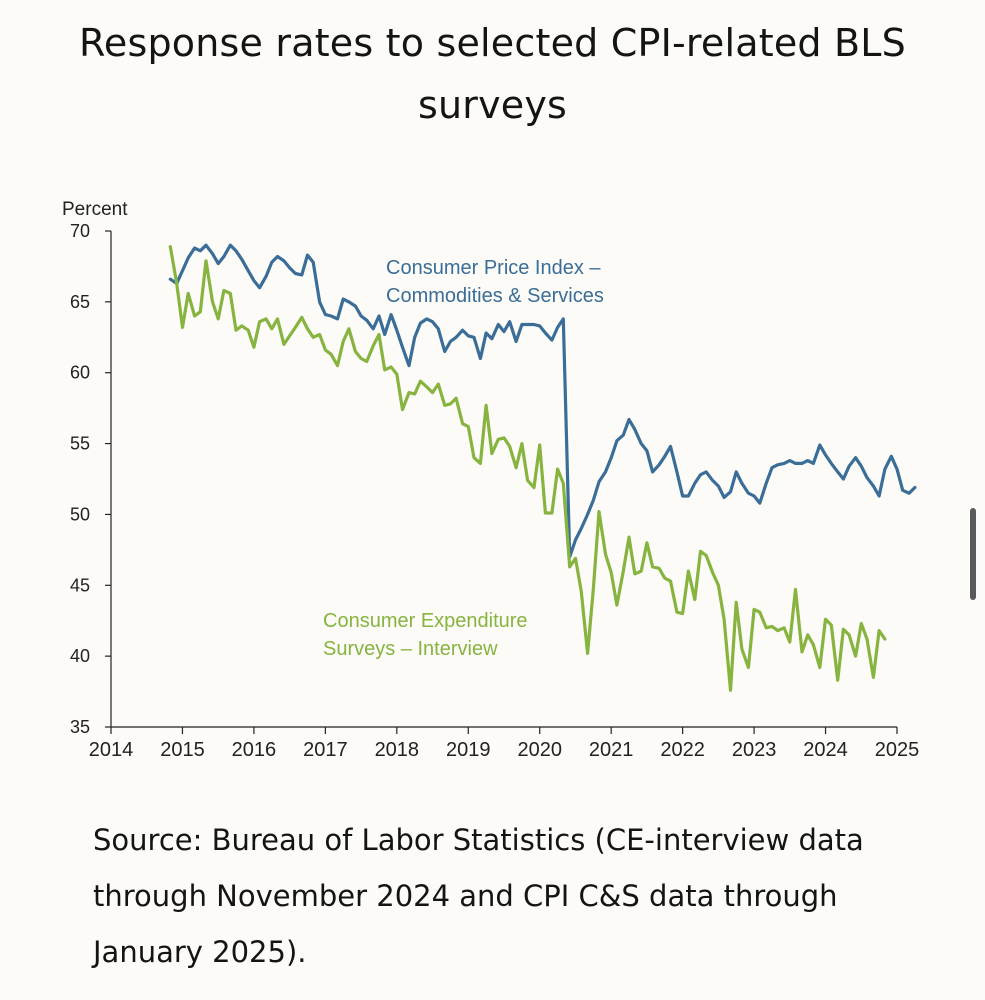  I want to click on x-tick-label: 2014, so click(111, 750).